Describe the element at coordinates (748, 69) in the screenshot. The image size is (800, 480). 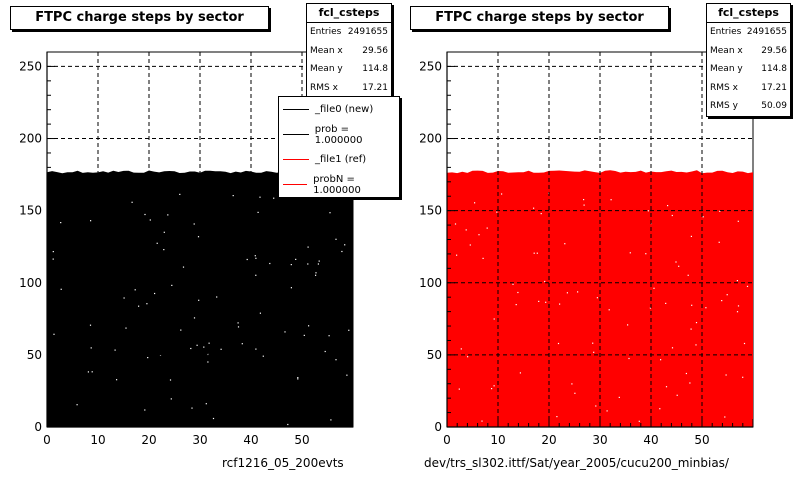
I see `right-stats-meany-row: Mean y 114.8` at that location.